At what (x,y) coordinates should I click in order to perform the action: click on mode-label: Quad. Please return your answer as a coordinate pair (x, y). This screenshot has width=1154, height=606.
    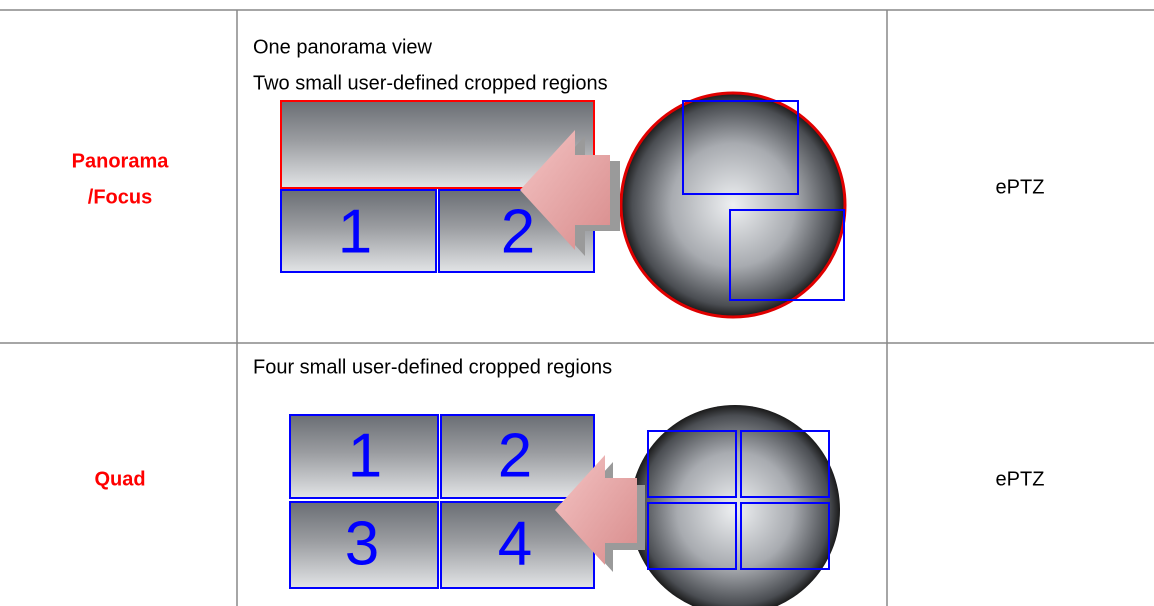
    Looking at the image, I should click on (119, 479).